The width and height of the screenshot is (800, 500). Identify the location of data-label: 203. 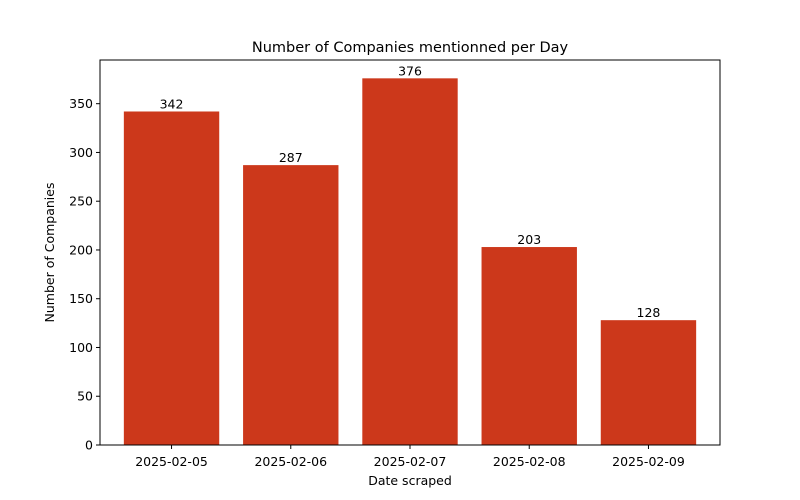
(529, 239).